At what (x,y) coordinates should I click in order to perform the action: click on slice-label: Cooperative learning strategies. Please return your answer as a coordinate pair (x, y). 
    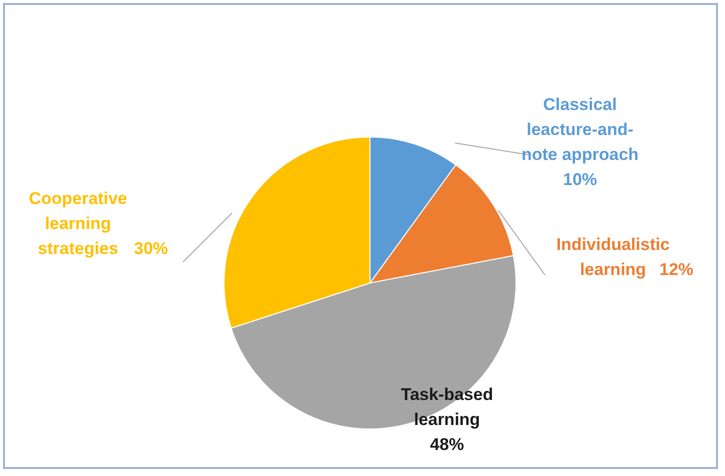
    Looking at the image, I should click on (78, 223).